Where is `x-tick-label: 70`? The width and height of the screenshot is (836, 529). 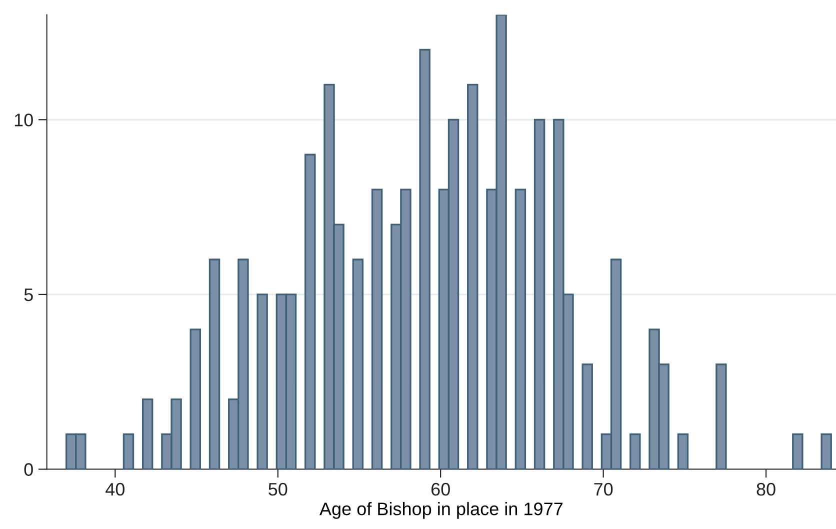 x-tick-label: 70 is located at coordinates (603, 489).